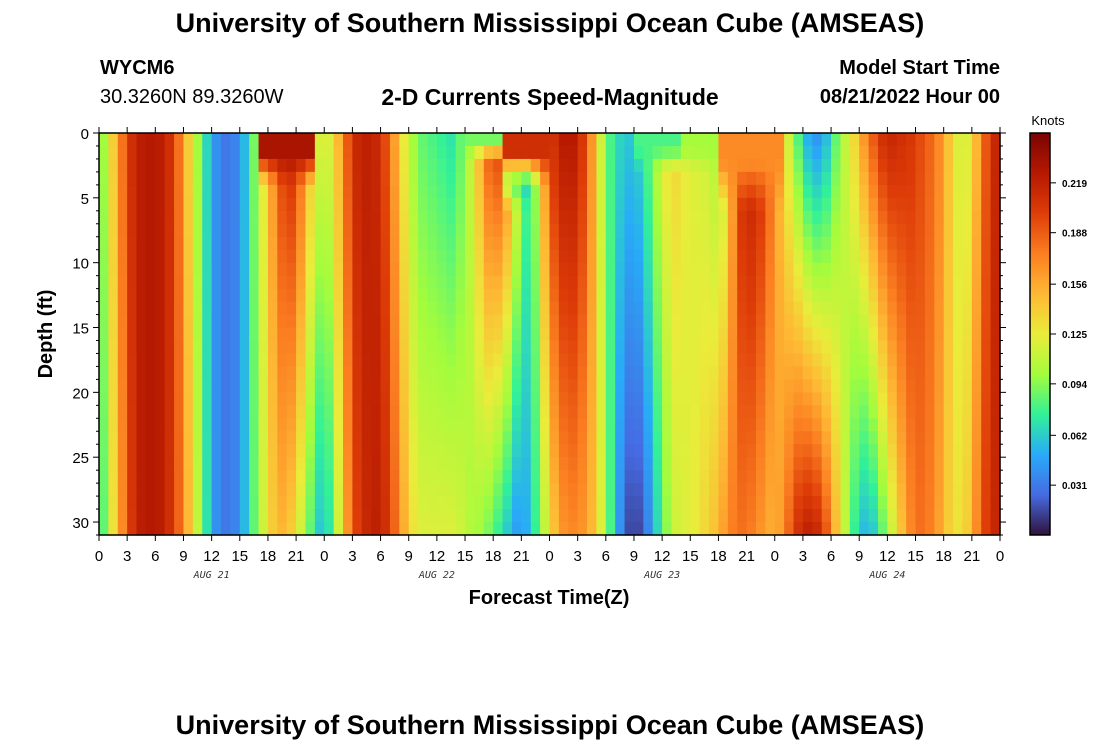 The image size is (1100, 750). What do you see at coordinates (380, 556) in the screenshot?
I see `x-tick-label: 6` at bounding box center [380, 556].